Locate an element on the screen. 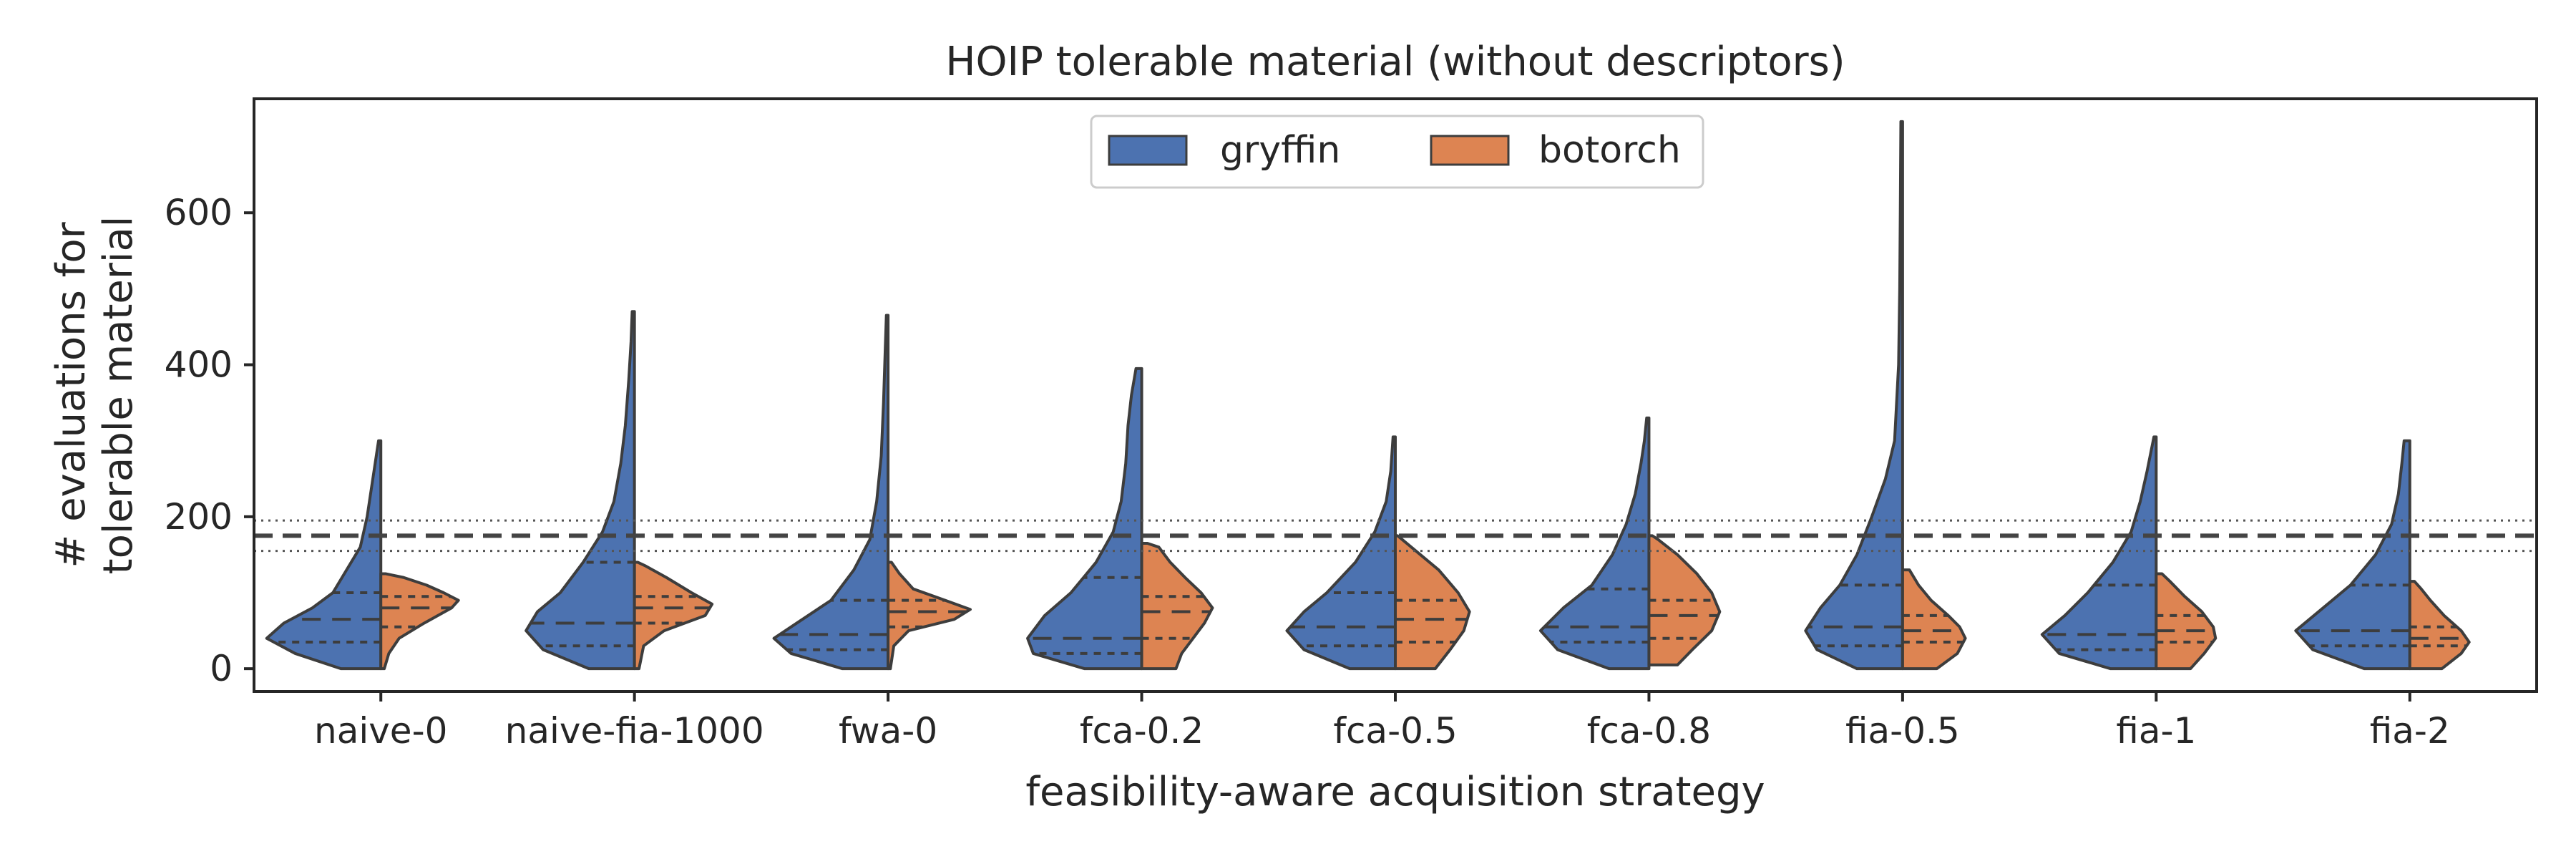 This screenshot has width=2576, height=859. violin-gryffin-fia-0.5 is located at coordinates (1854, 395).